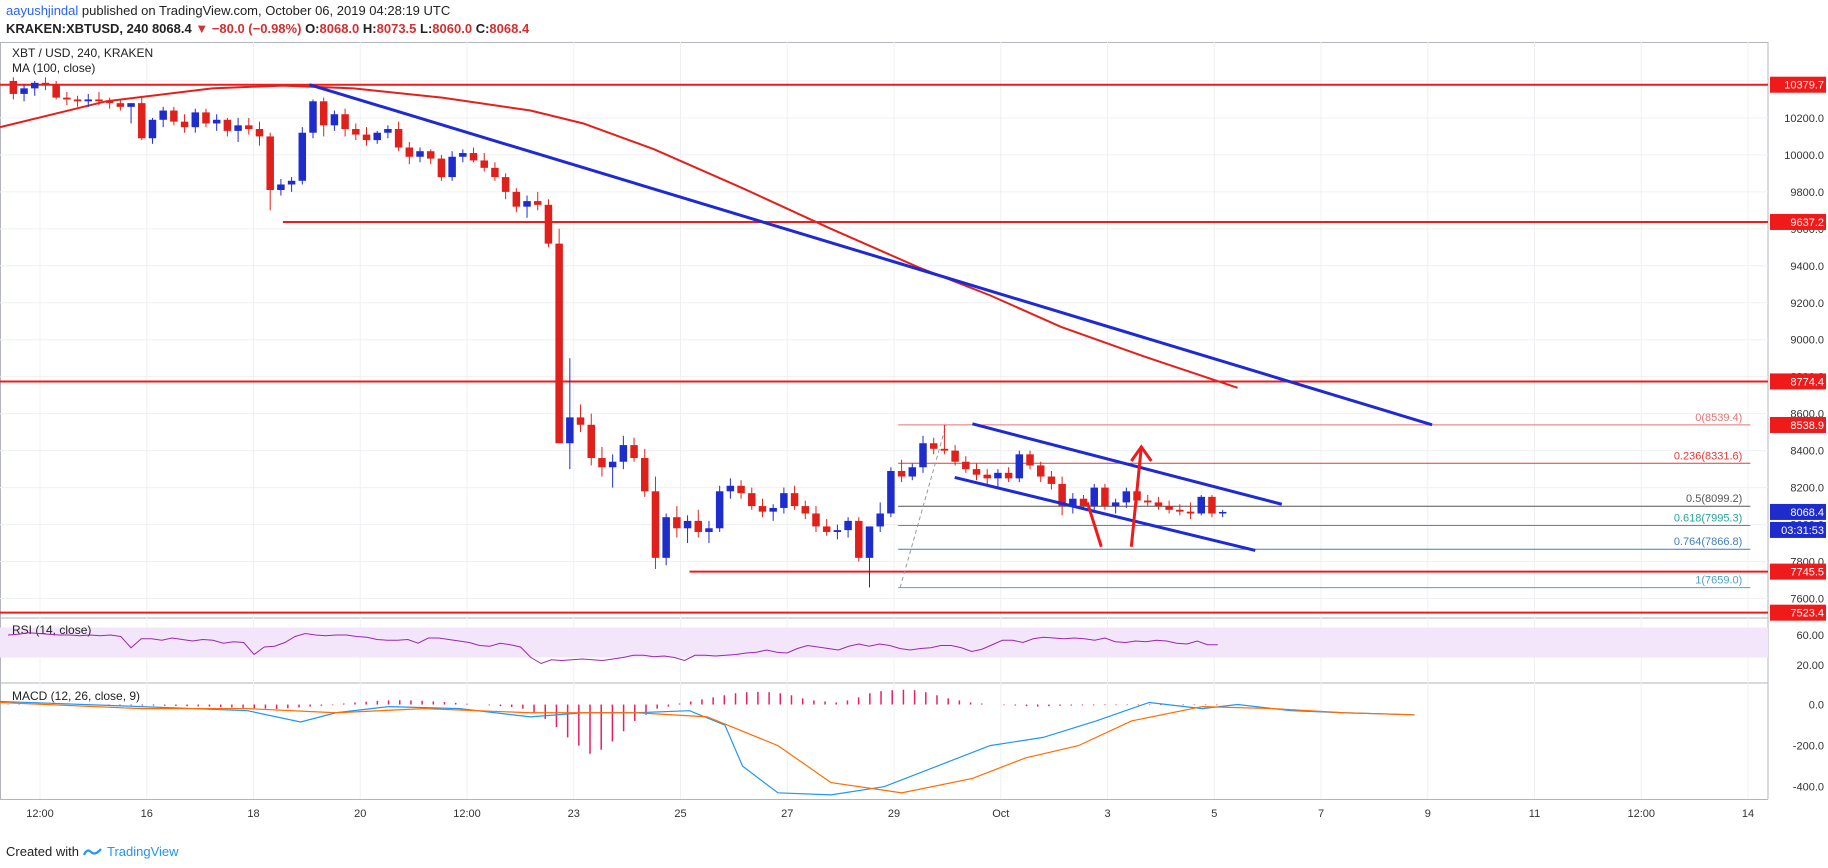 The width and height of the screenshot is (1828, 868). I want to click on x-tick-label: 25, so click(680, 814).